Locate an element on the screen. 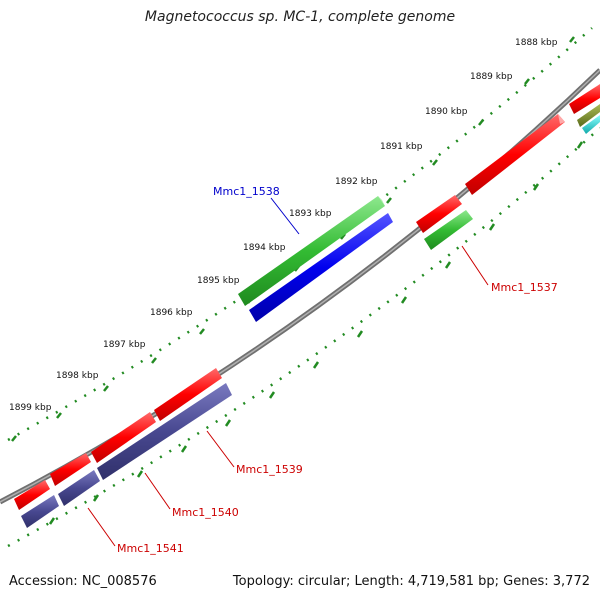  gene-feature-red-1537-cds is located at coordinates (439, 214).